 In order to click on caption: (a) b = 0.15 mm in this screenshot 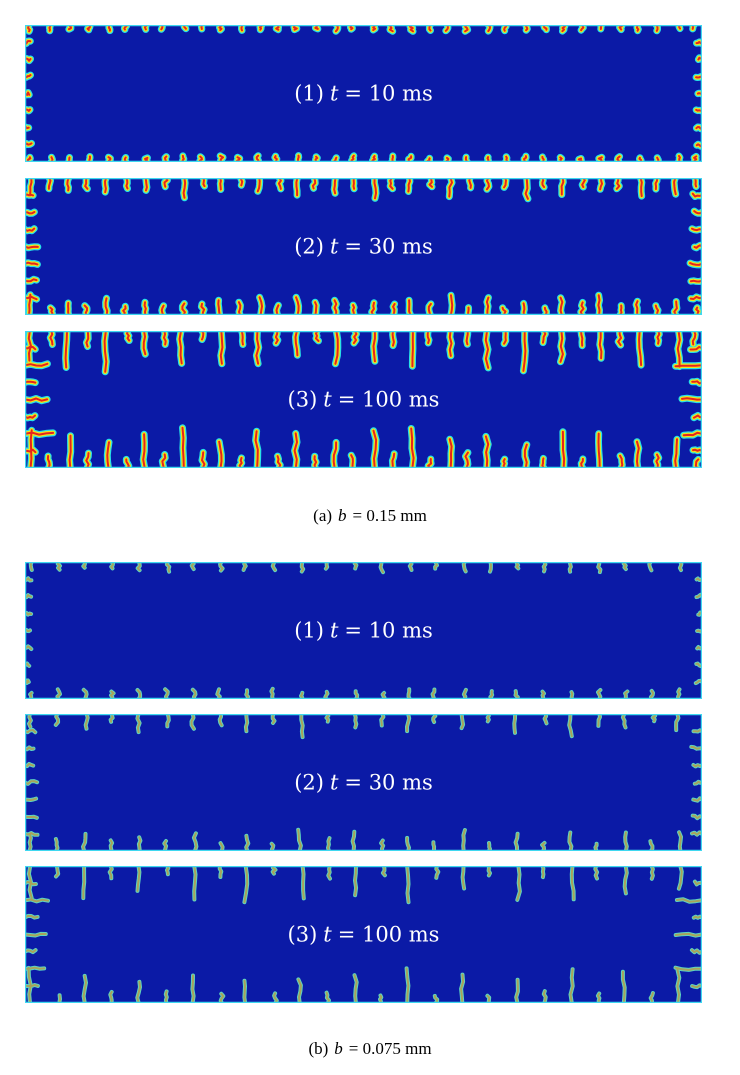, I will do `click(370, 515)`.